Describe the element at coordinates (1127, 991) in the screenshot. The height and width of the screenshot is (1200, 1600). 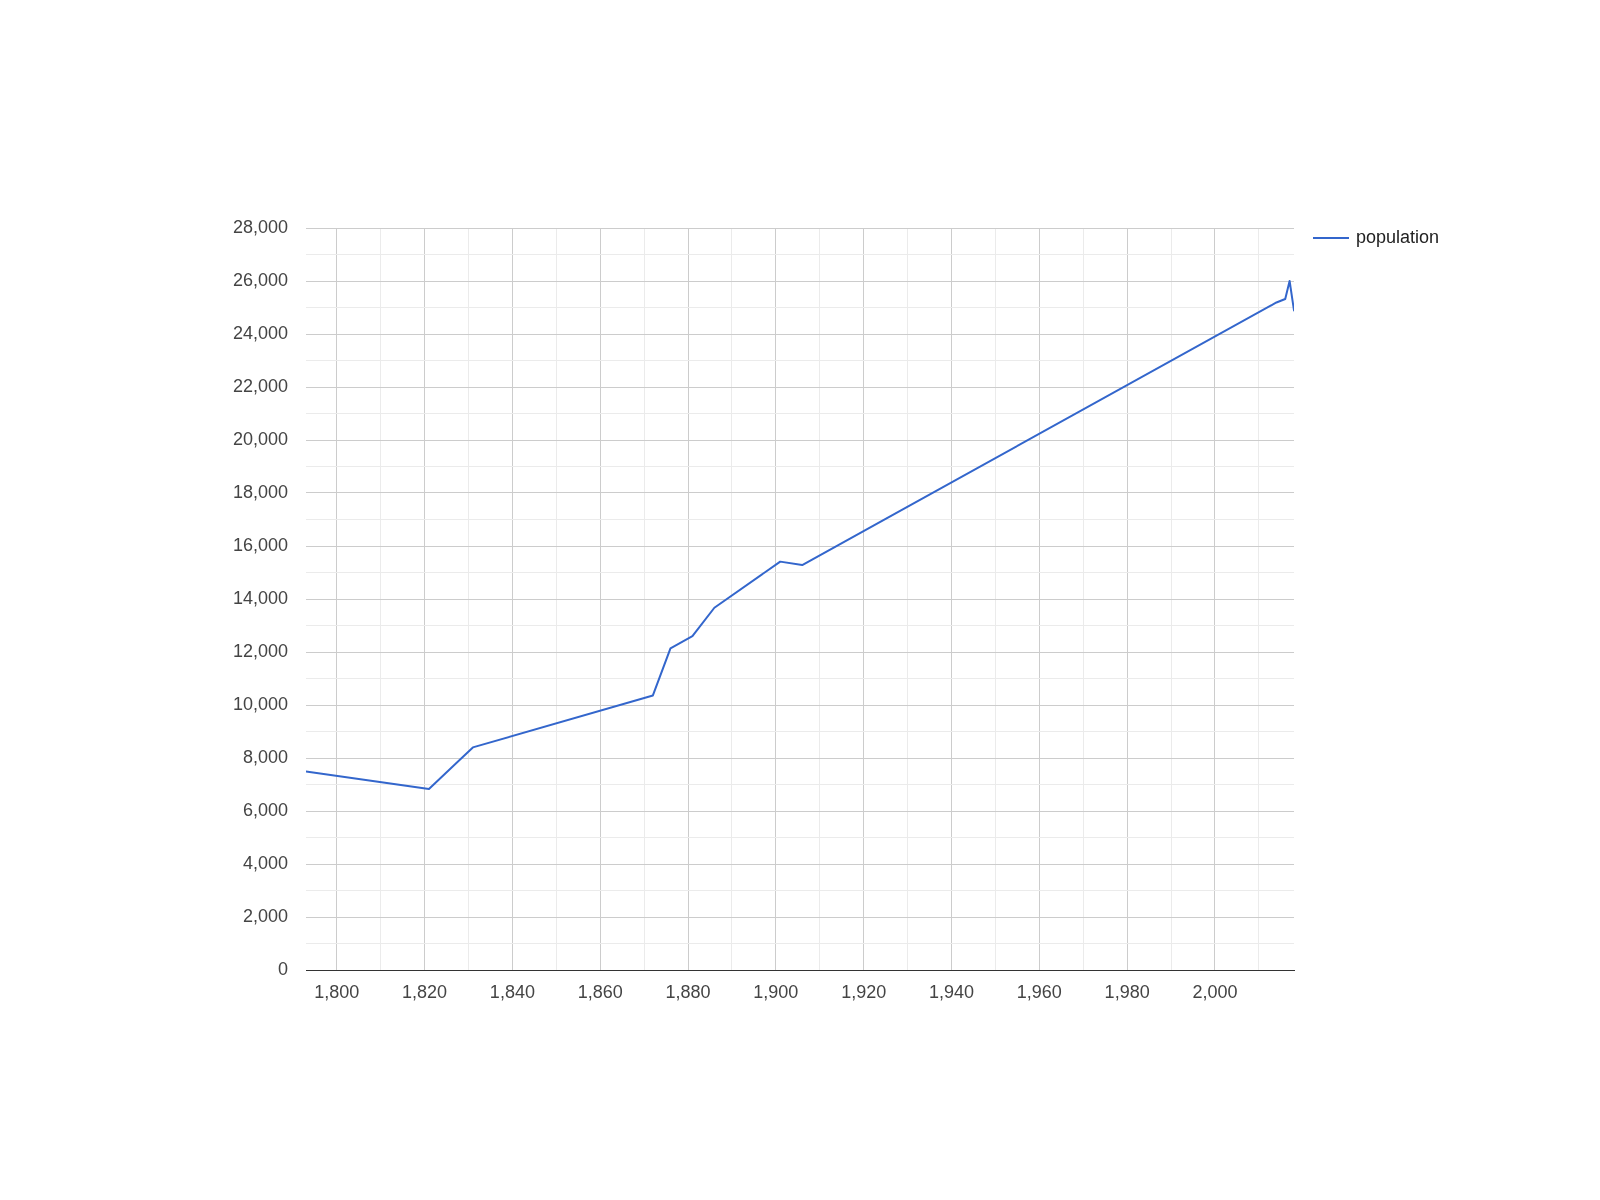
I see `x-tick-label: 1,980` at that location.